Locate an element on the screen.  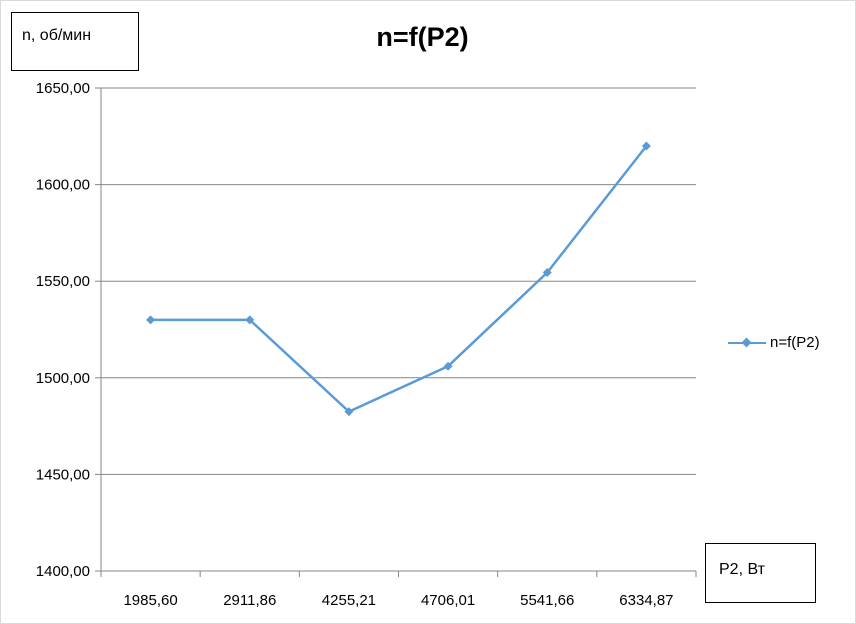
y-tick-label: 1450,00 is located at coordinates (63, 474).